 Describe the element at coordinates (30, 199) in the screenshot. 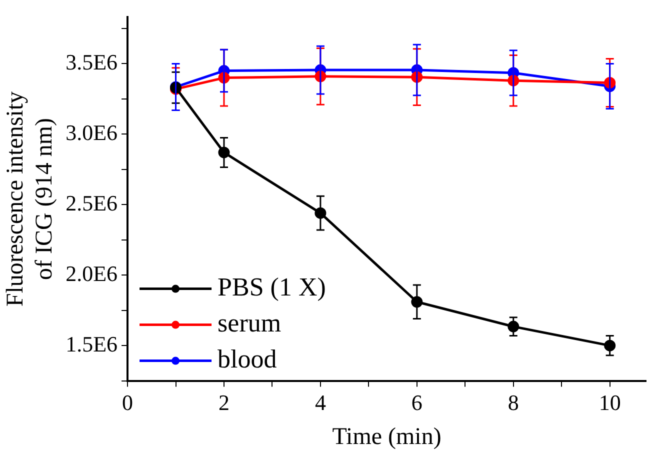

I see `y-axis-title: Fluorescence intensity of ICG (914 nm)` at that location.